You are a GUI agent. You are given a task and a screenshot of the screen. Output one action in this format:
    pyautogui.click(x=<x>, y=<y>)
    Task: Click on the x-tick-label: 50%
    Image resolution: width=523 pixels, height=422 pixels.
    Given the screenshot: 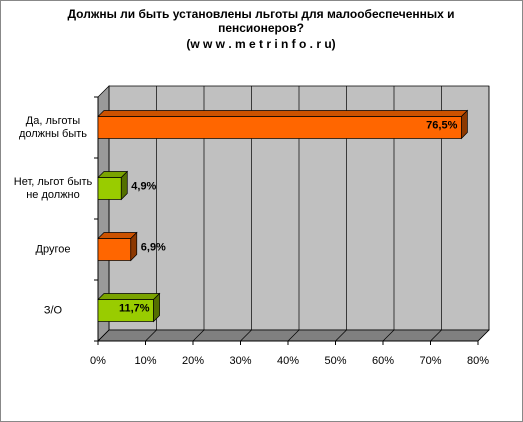 What is the action you would take?
    pyautogui.click(x=335, y=361)
    